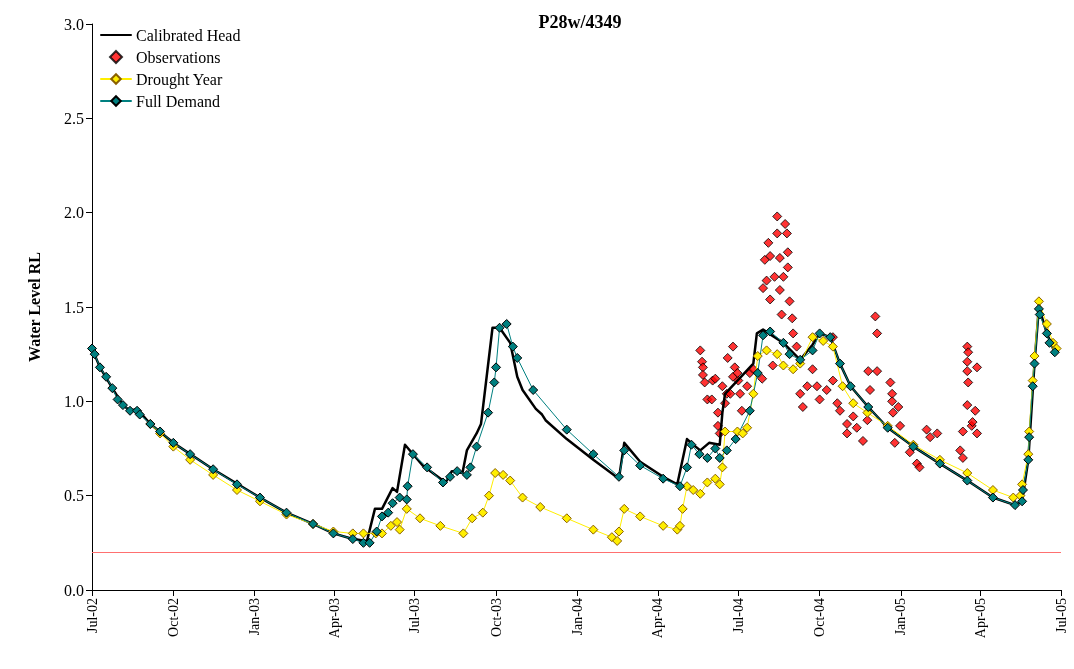 The width and height of the screenshot is (1074, 669). Describe the element at coordinates (74, 496) in the screenshot. I see `y-tick-label: 0.5` at that location.